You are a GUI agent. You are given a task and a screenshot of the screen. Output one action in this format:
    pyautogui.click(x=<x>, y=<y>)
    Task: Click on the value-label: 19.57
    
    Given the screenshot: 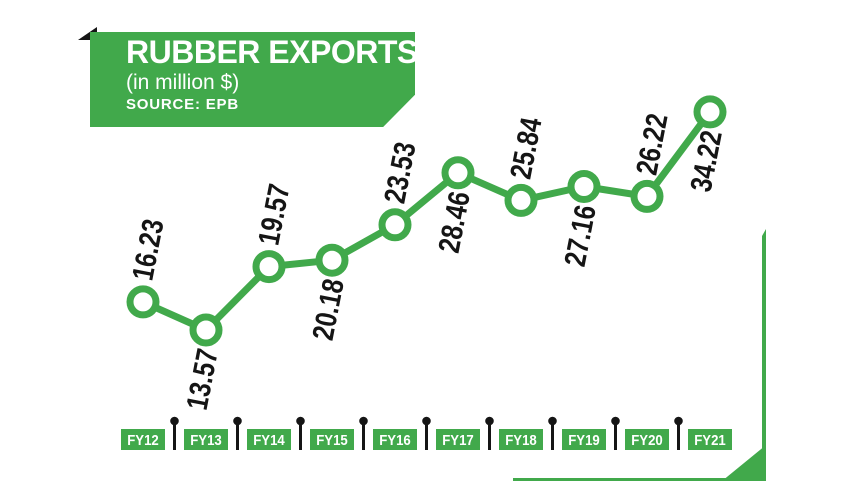 What is the action you would take?
    pyautogui.click(x=273, y=214)
    